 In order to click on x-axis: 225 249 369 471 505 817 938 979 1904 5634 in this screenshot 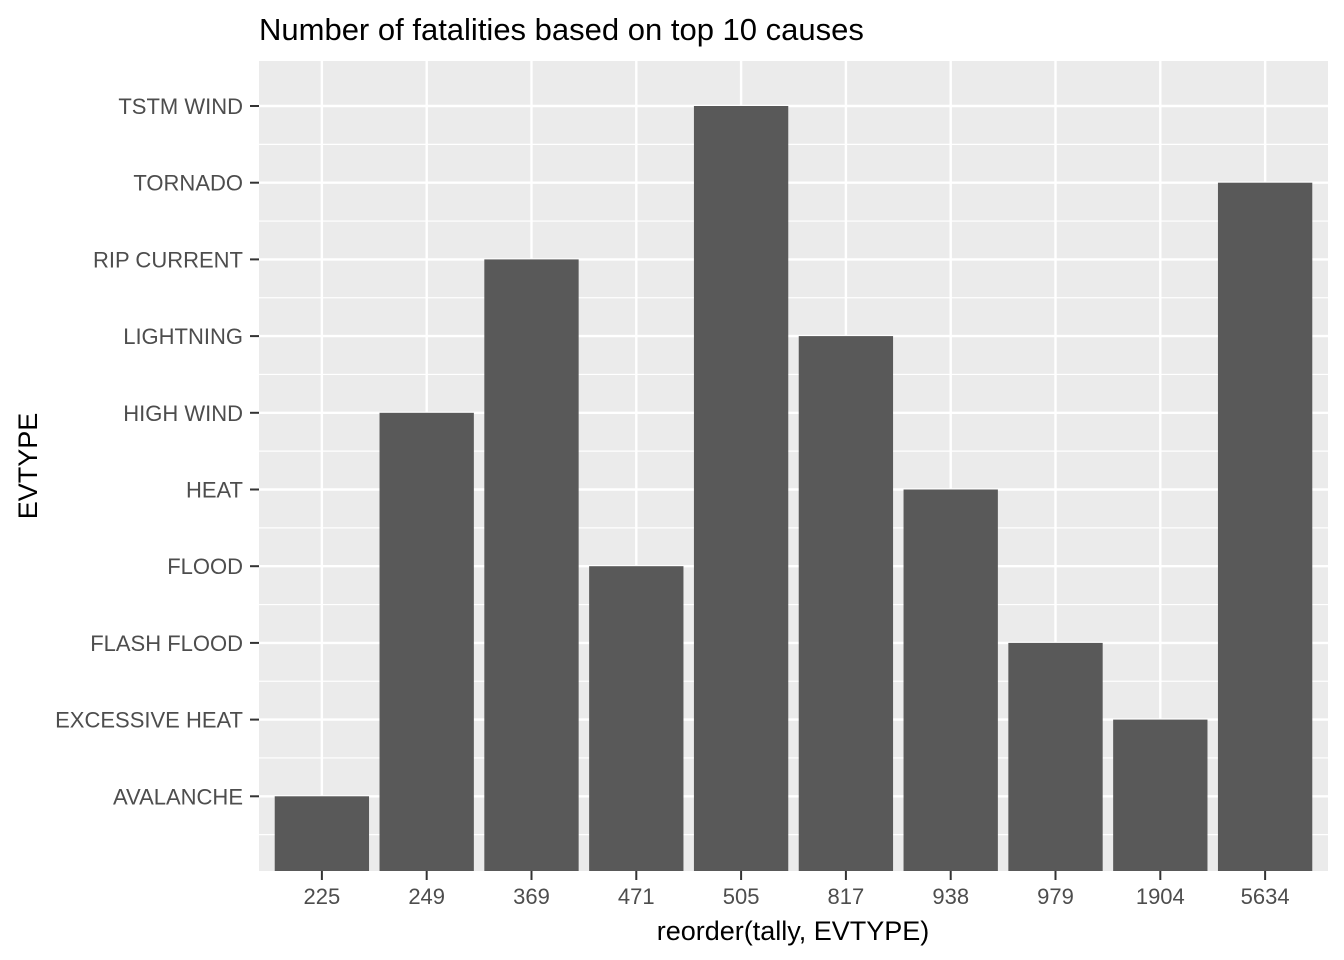, I will do `click(797, 890)`.